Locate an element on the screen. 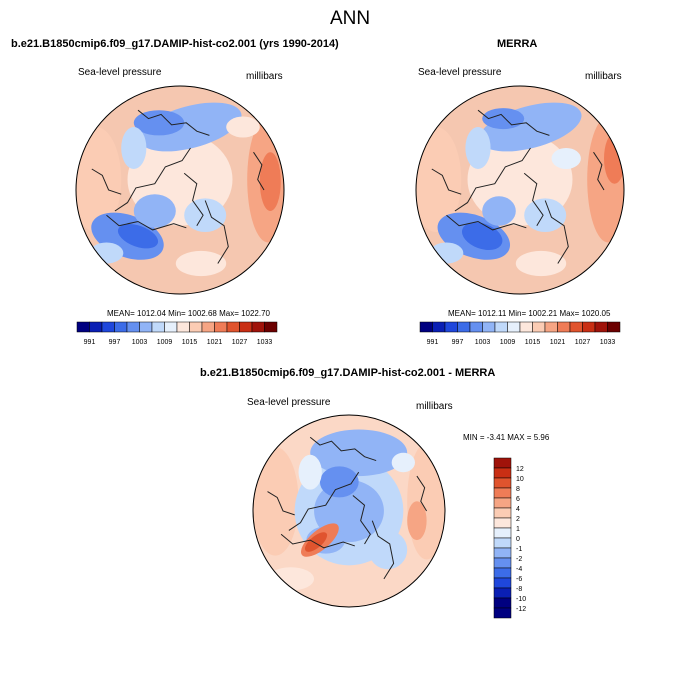  panel-3-colorbar-tick-label: 1 is located at coordinates (518, 529).